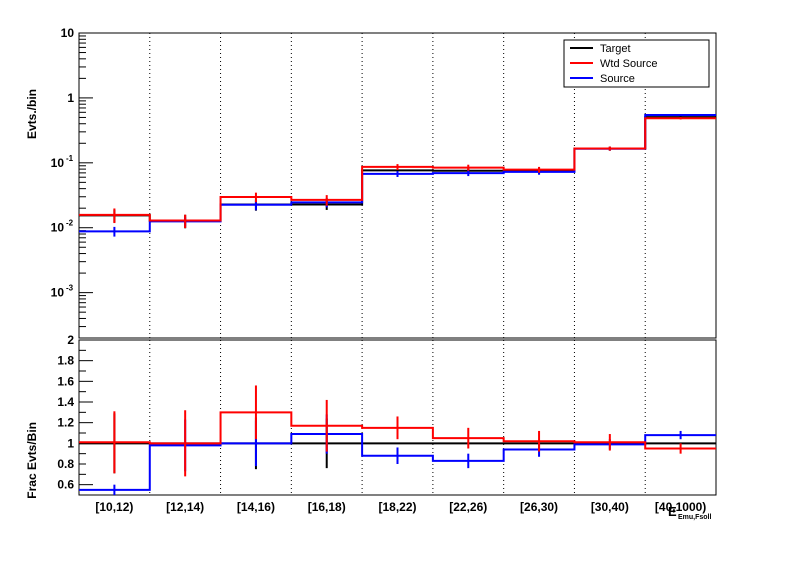 The width and height of the screenshot is (796, 572). I want to click on bottom-y-tick-label: 1.2, so click(65, 423).